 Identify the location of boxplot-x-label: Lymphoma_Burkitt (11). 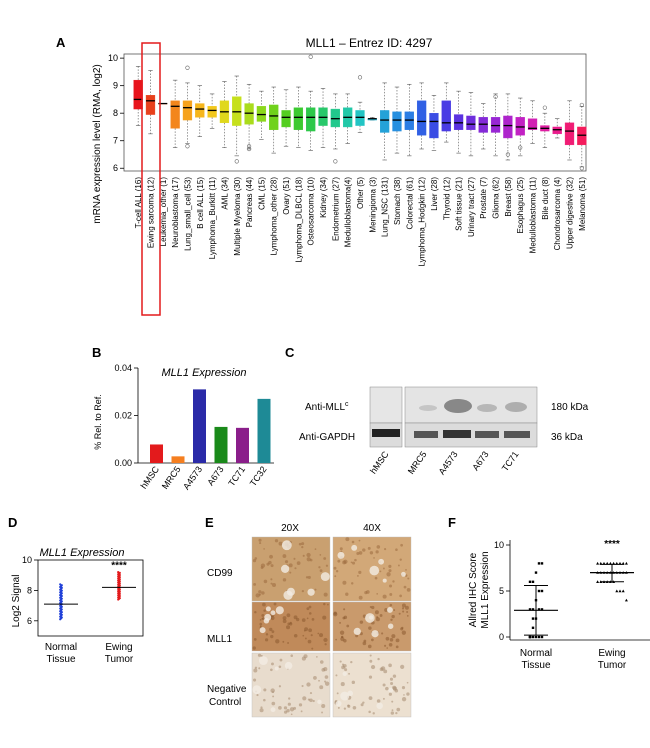
(212, 218).